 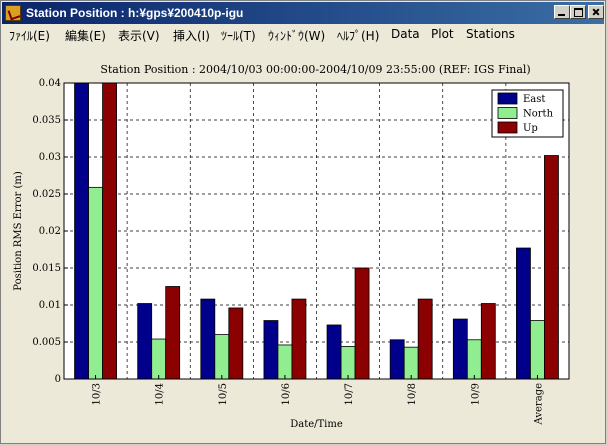 What do you see at coordinates (534, 99) in the screenshot?
I see `legend-label-east: East` at bounding box center [534, 99].